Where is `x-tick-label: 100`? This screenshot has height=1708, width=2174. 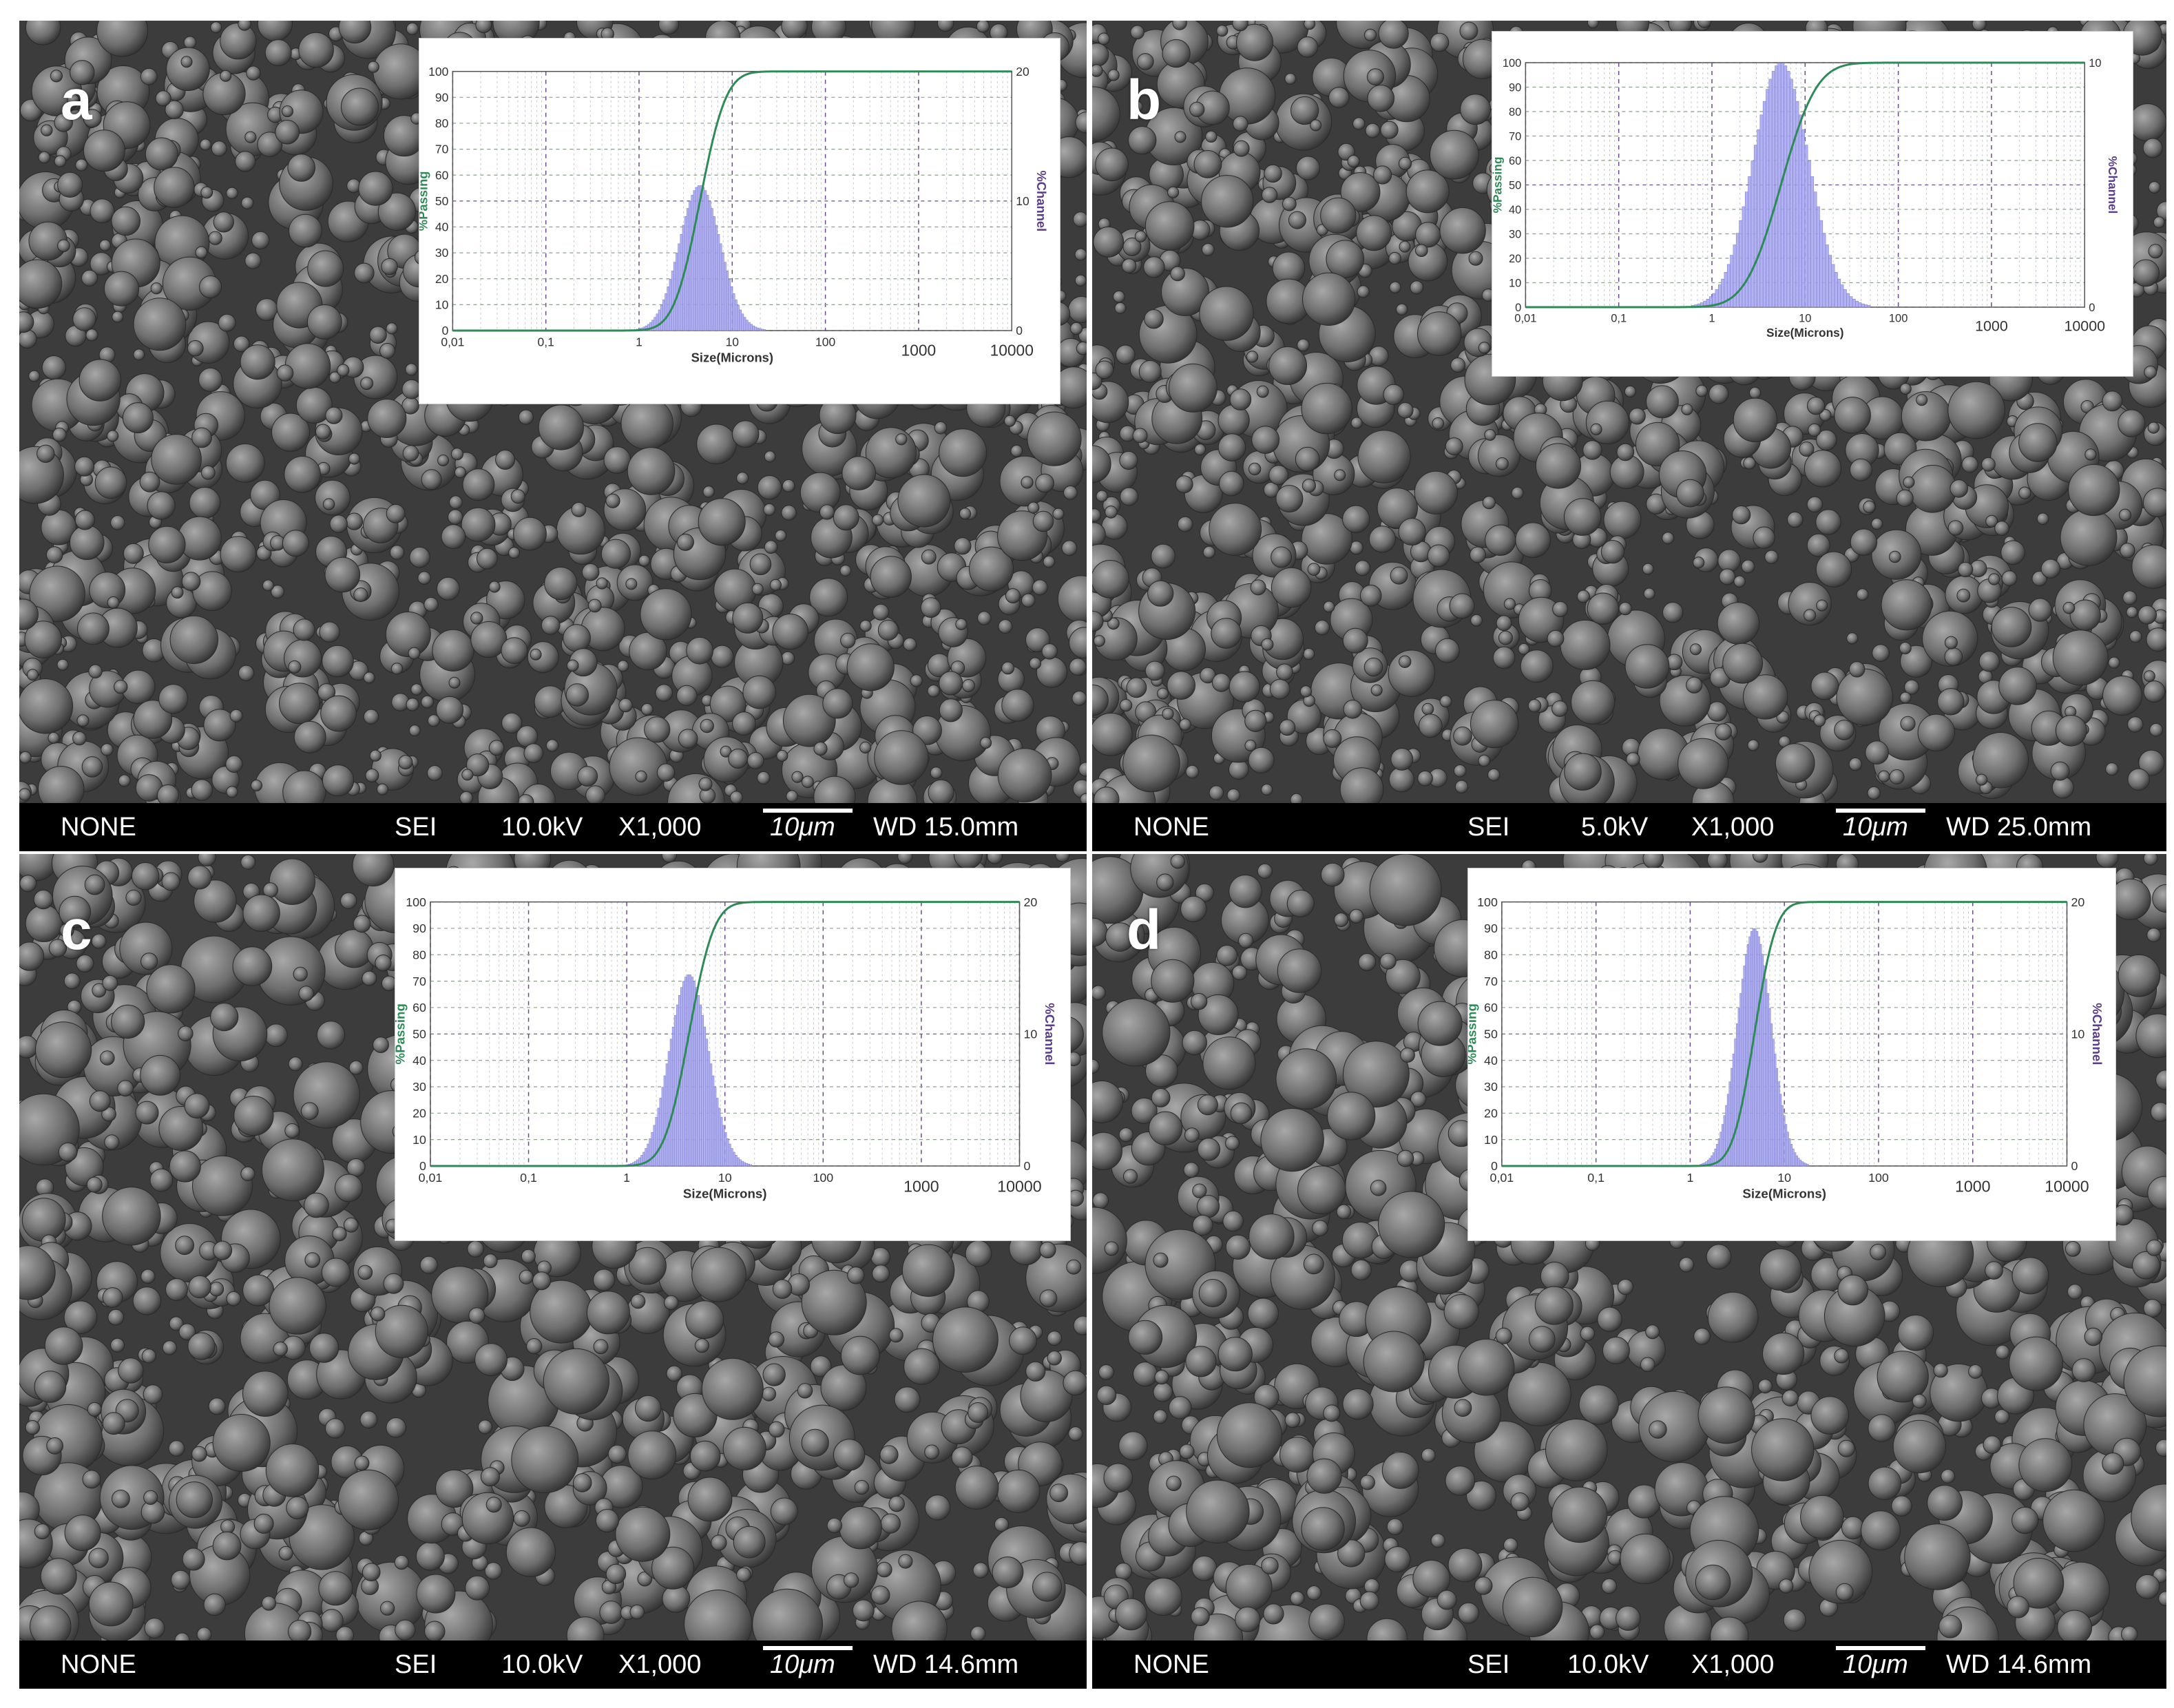 x-tick-label: 100 is located at coordinates (825, 342).